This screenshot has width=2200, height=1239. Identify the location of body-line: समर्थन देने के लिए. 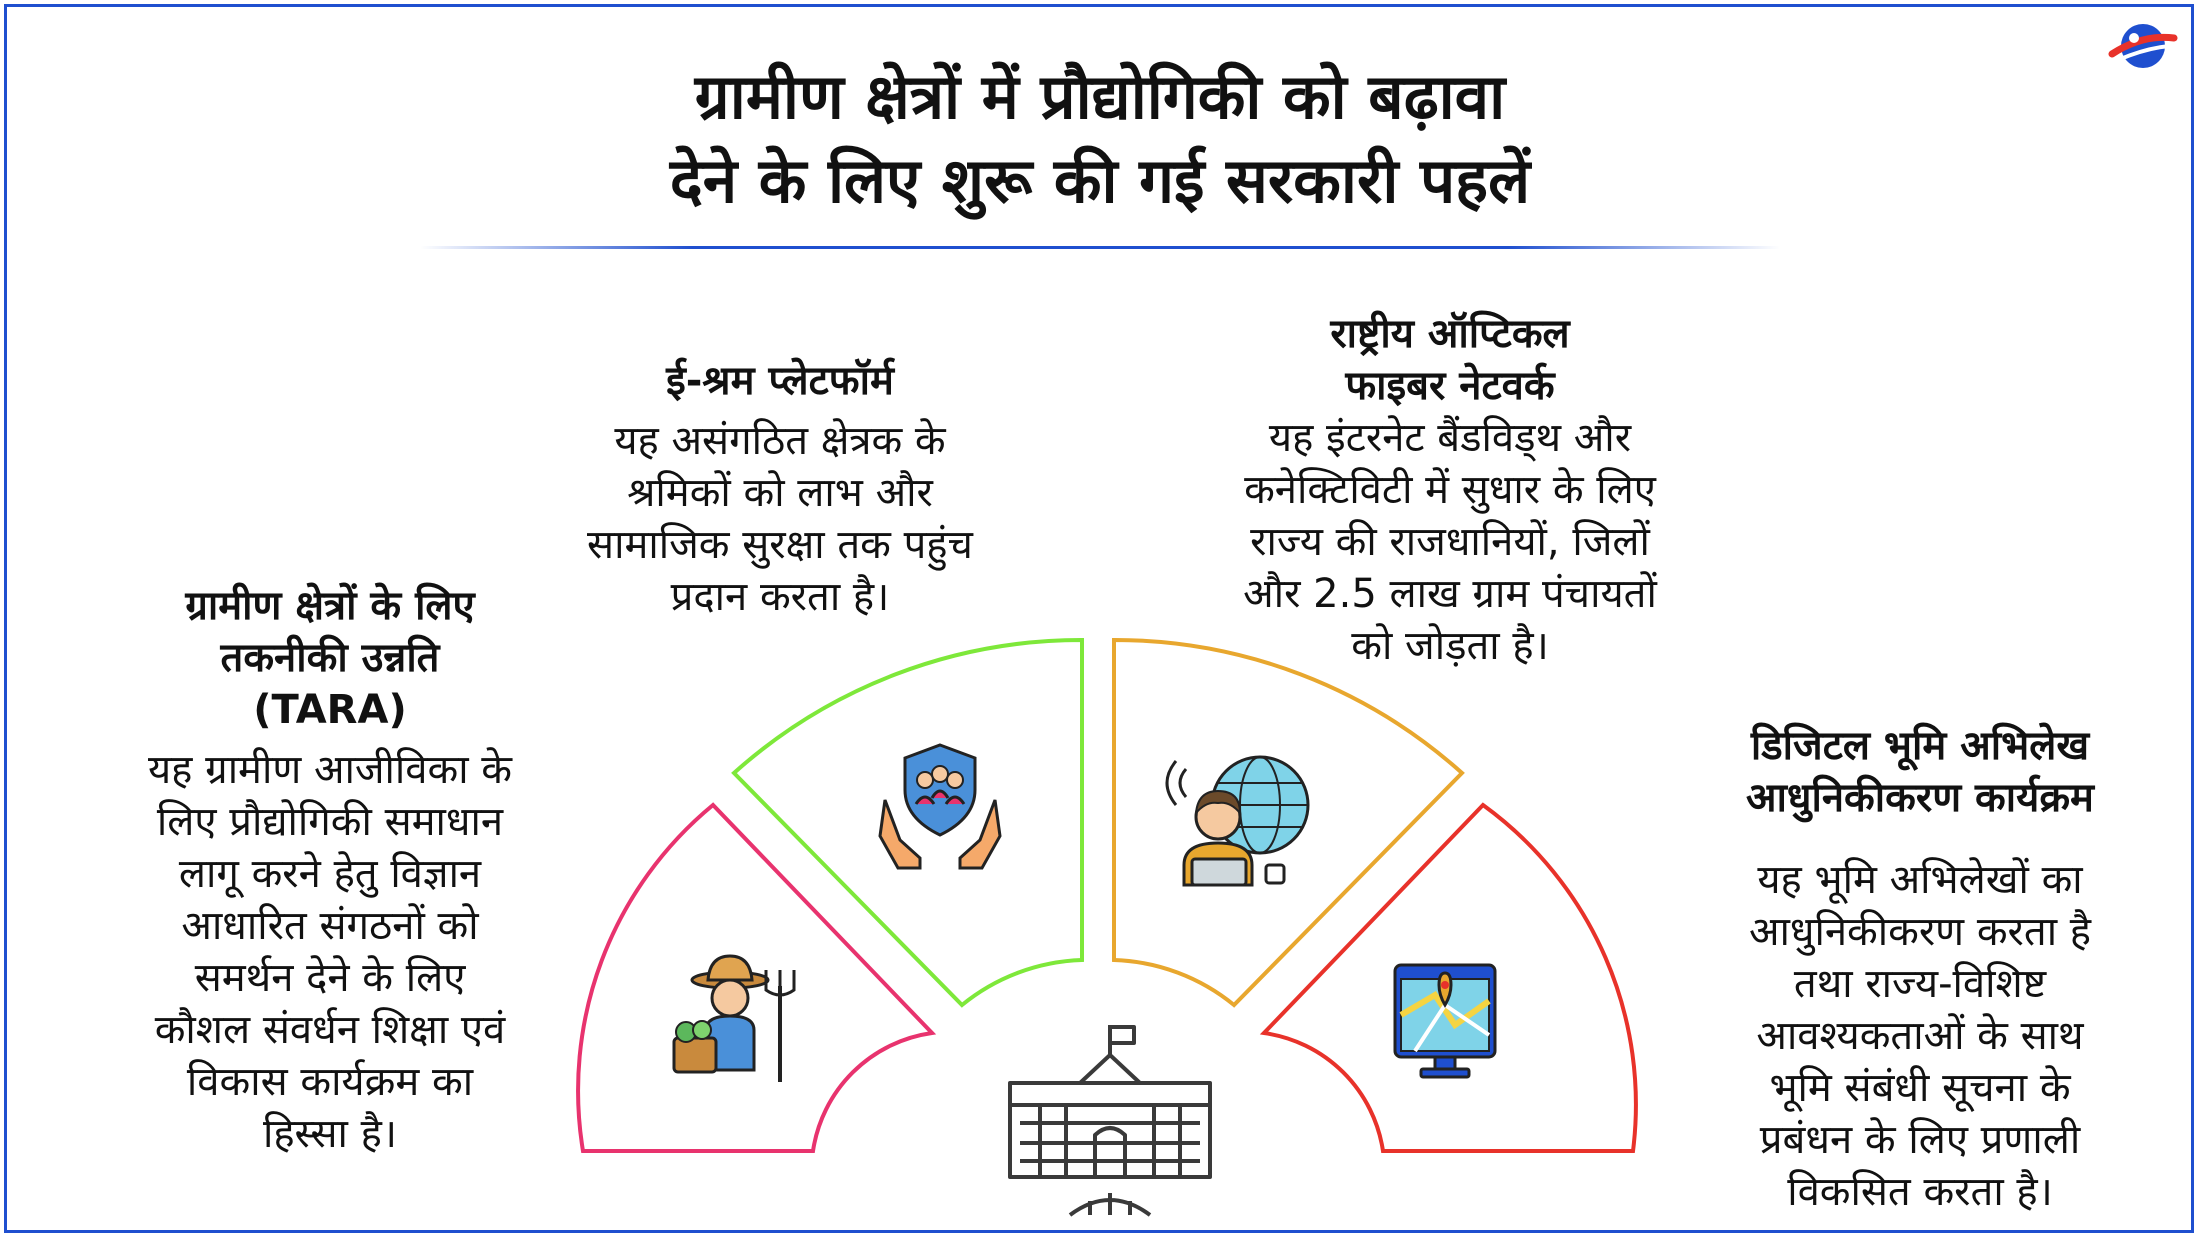
(330, 978).